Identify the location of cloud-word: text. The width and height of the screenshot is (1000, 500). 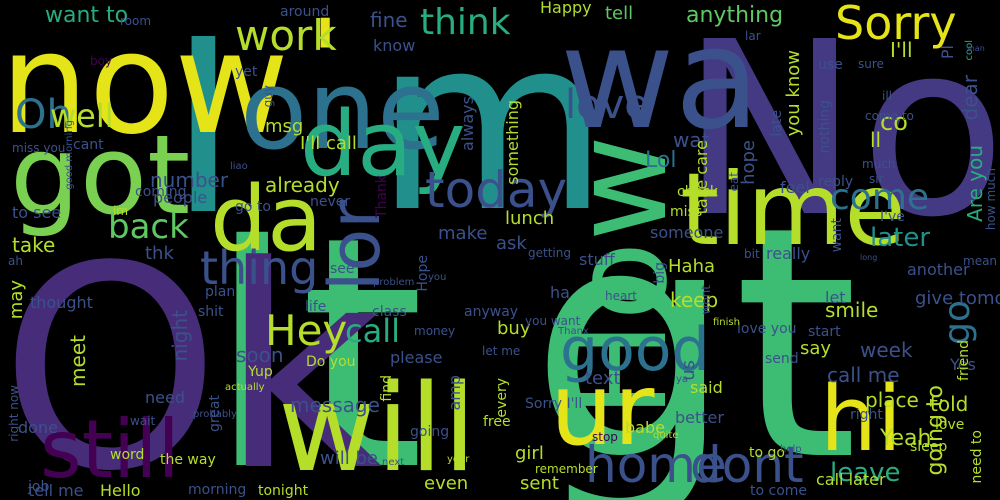
(603, 378).